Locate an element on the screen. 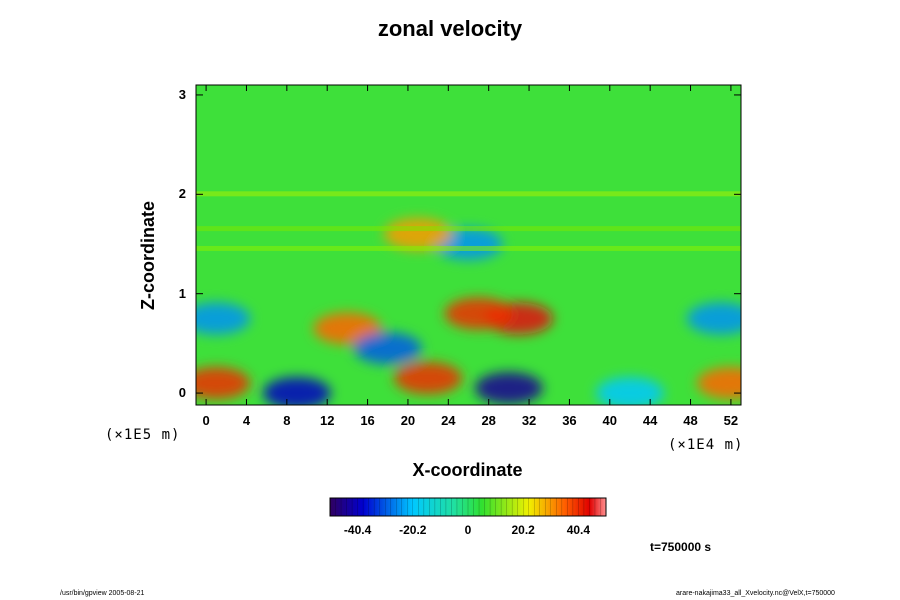 The image size is (900, 600). y-tick-label: 3 is located at coordinates (182, 94).